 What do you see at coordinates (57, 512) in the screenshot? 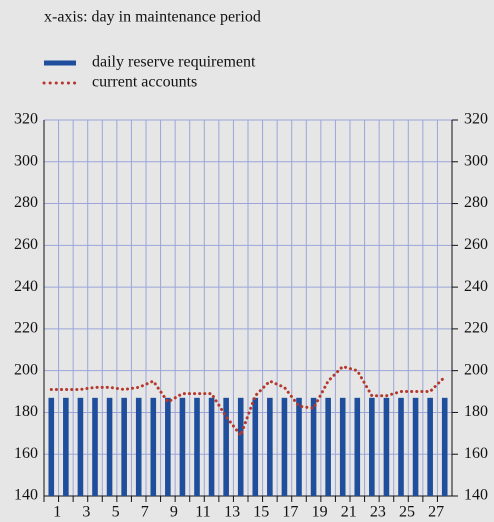
I see `x-tick-label: 1` at bounding box center [57, 512].